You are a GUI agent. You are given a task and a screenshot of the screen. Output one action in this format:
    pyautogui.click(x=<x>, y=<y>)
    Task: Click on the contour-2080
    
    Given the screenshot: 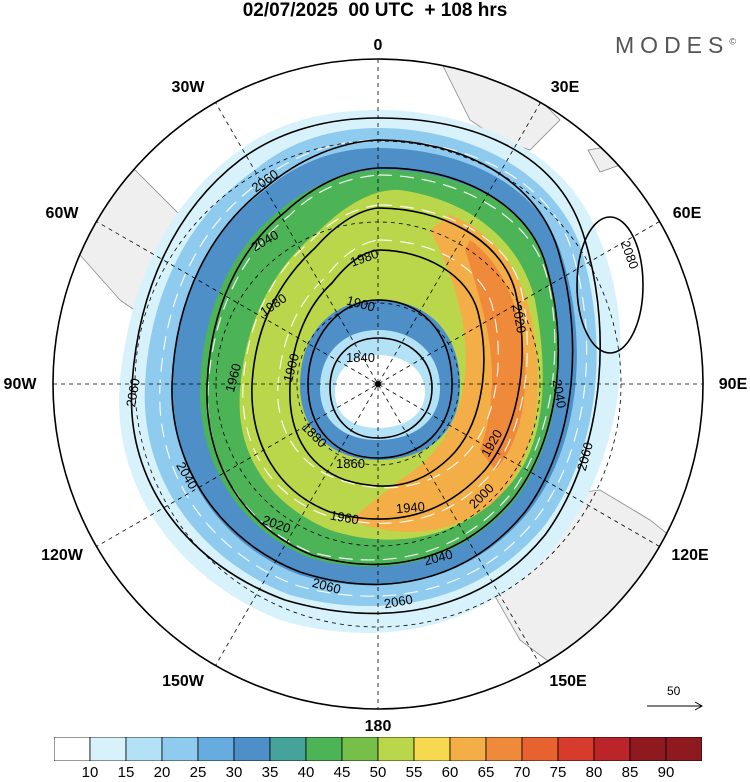 What is the action you would take?
    pyautogui.click(x=610, y=285)
    